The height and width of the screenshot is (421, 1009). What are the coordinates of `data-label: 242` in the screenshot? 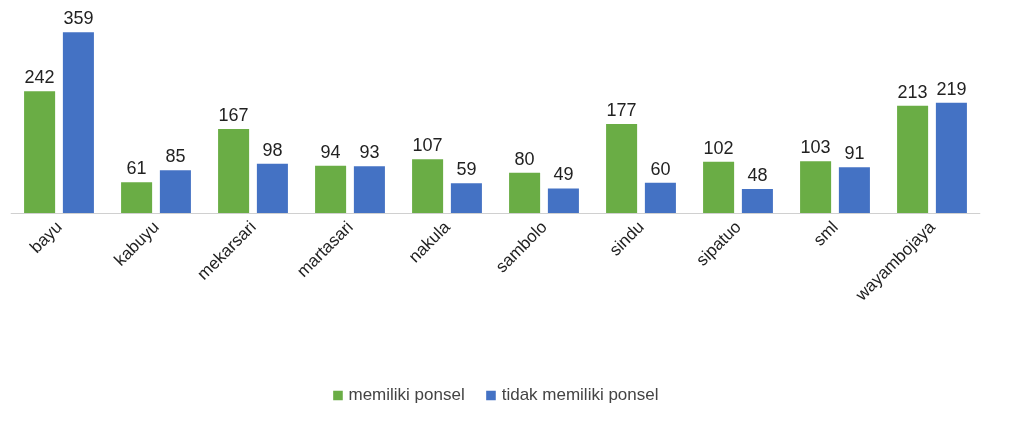 It's located at (39, 77).